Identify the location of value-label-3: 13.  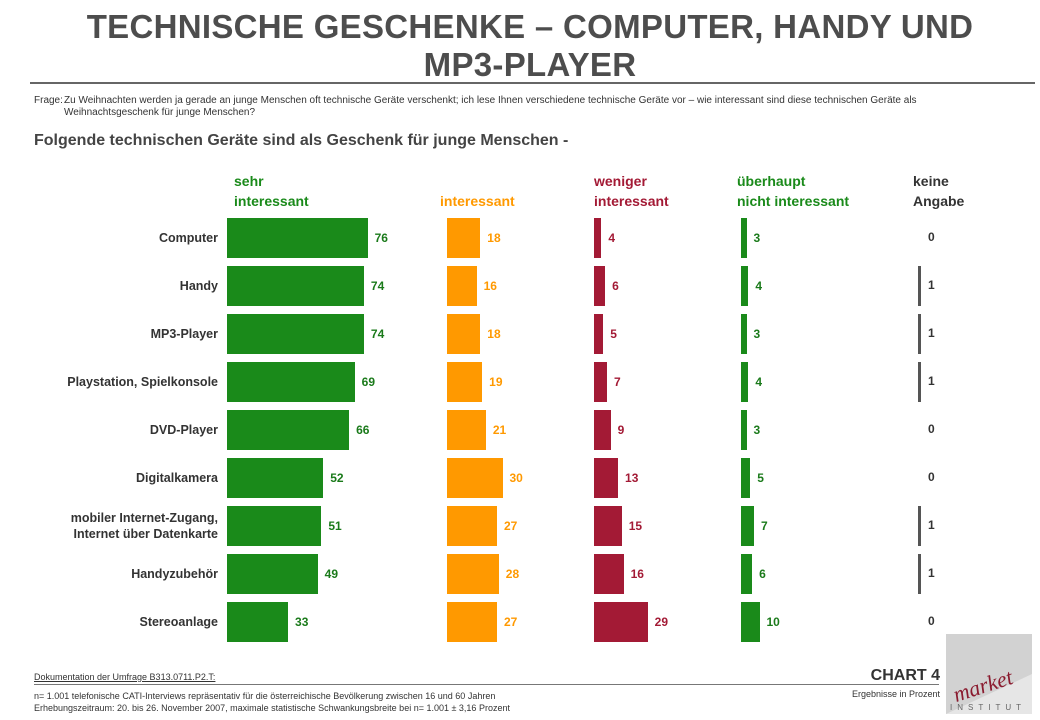
(632, 478).